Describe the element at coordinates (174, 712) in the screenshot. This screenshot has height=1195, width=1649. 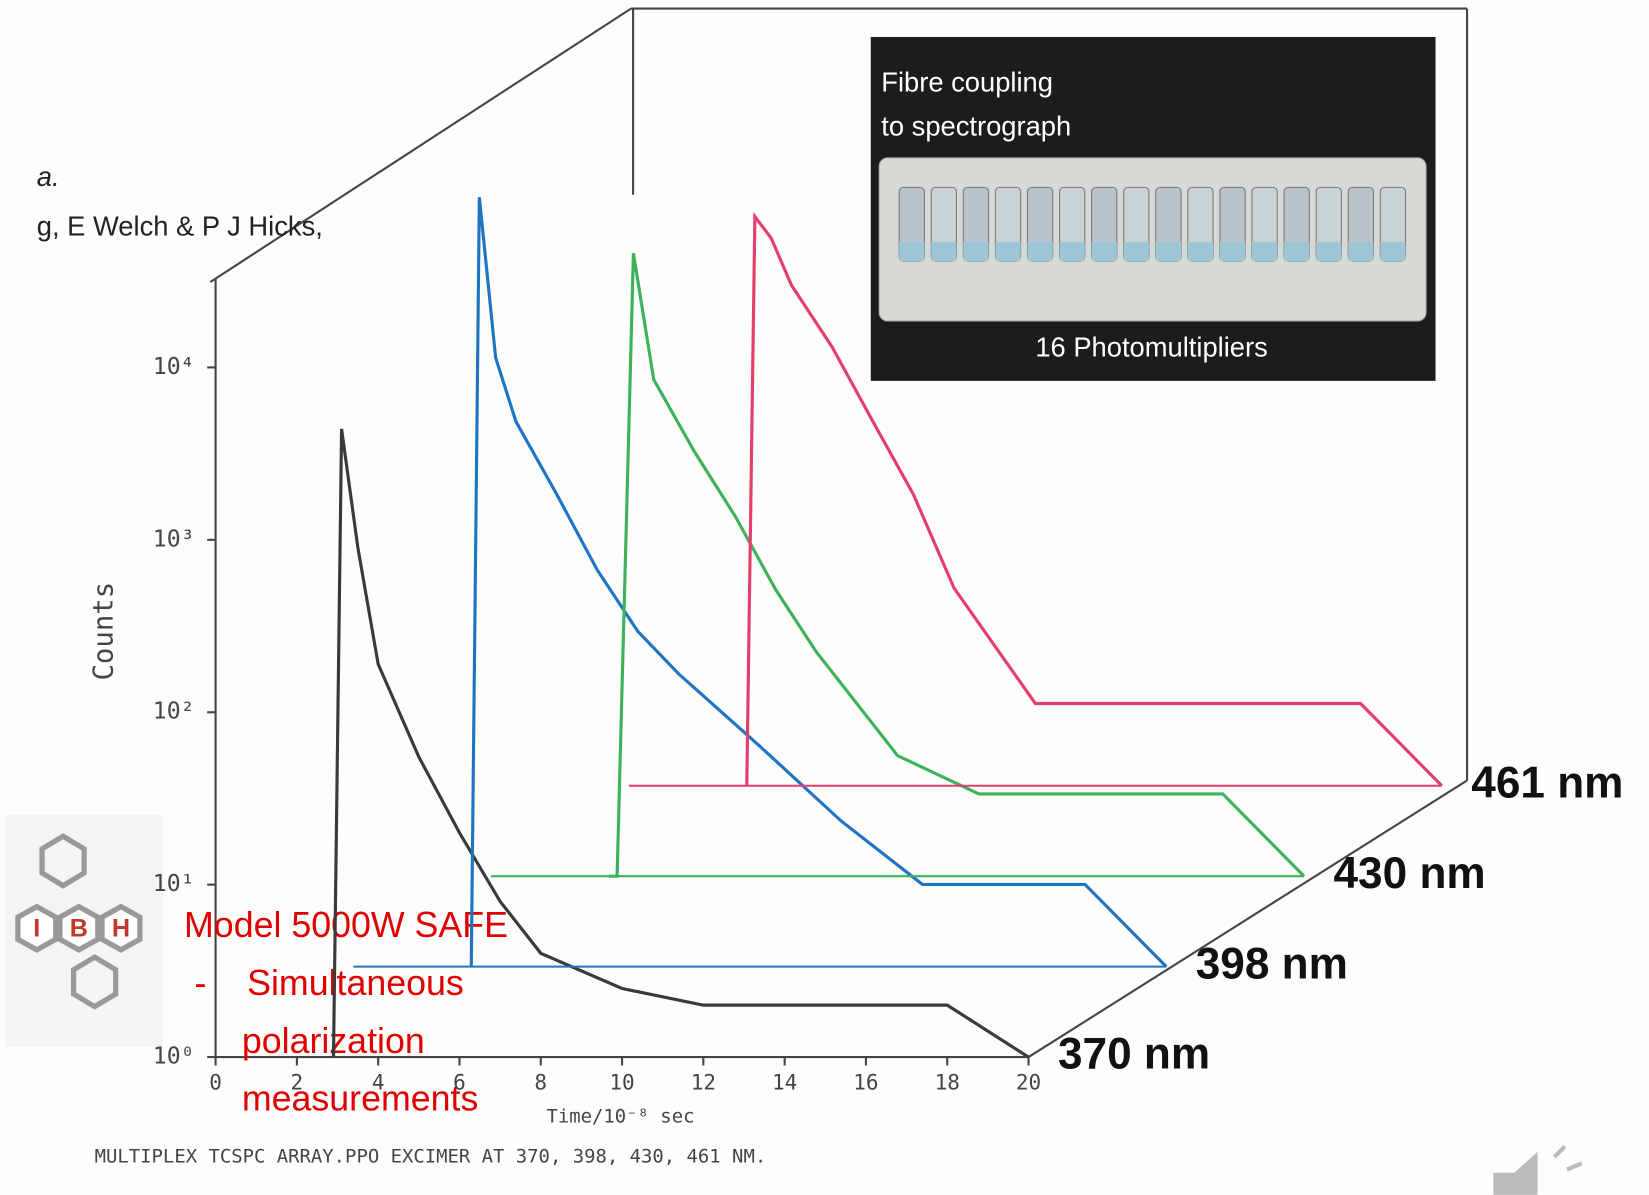
I see `y-tick-label: 10²` at that location.